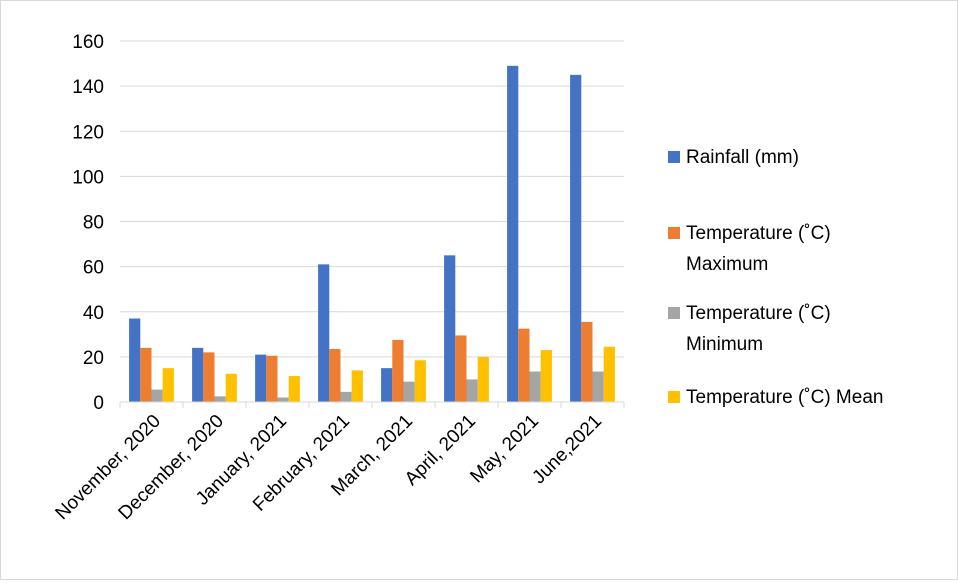 This screenshot has height=584, width=958. What do you see at coordinates (724, 344) in the screenshot?
I see `legend-label: Minimum` at bounding box center [724, 344].